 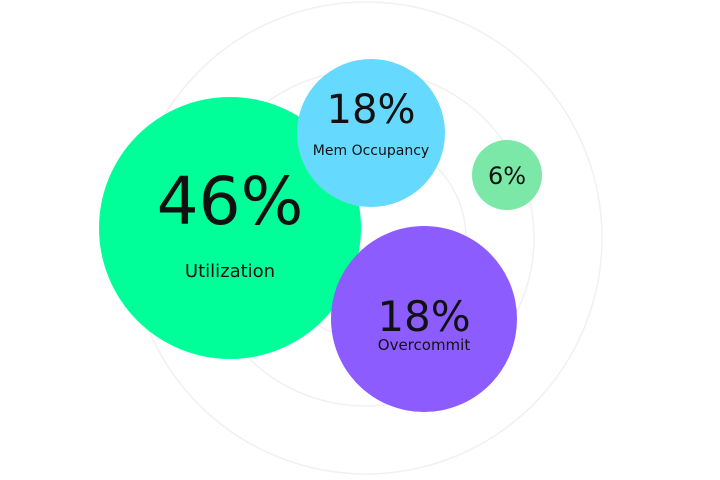 I want to click on bubble-mem-occupancy: 18% Mem Occupancy, so click(x=371, y=133).